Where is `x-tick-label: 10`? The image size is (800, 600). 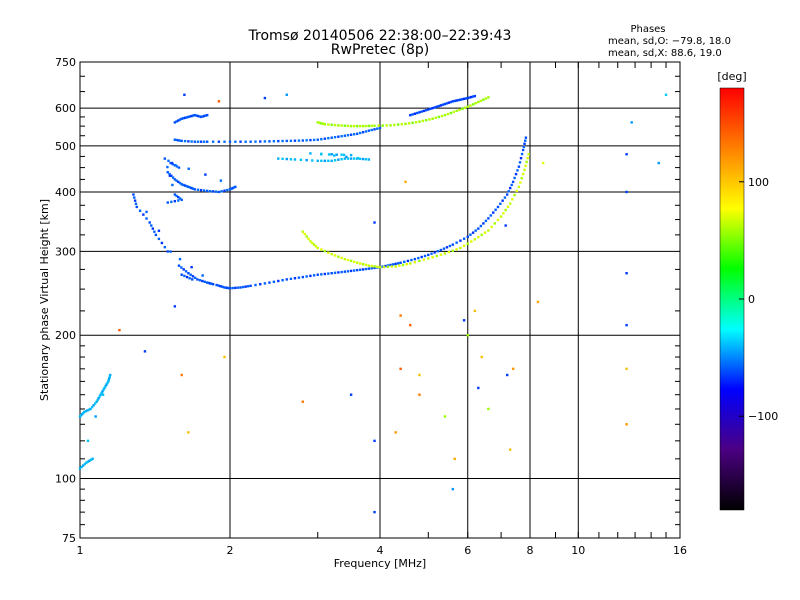
x-tick-label: 10 is located at coordinates (578, 550).